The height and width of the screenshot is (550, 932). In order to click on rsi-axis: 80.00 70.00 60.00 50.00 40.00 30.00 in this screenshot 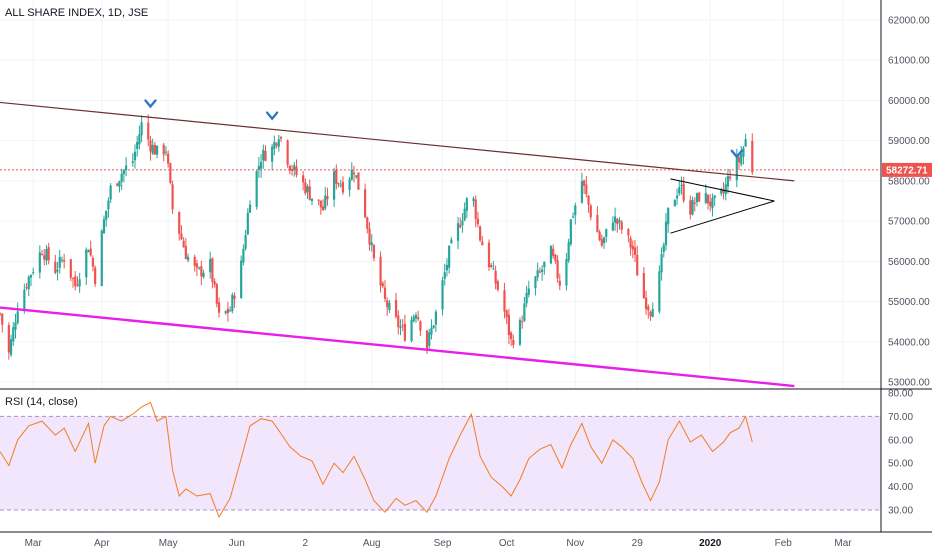, I will do `click(900, 453)`.